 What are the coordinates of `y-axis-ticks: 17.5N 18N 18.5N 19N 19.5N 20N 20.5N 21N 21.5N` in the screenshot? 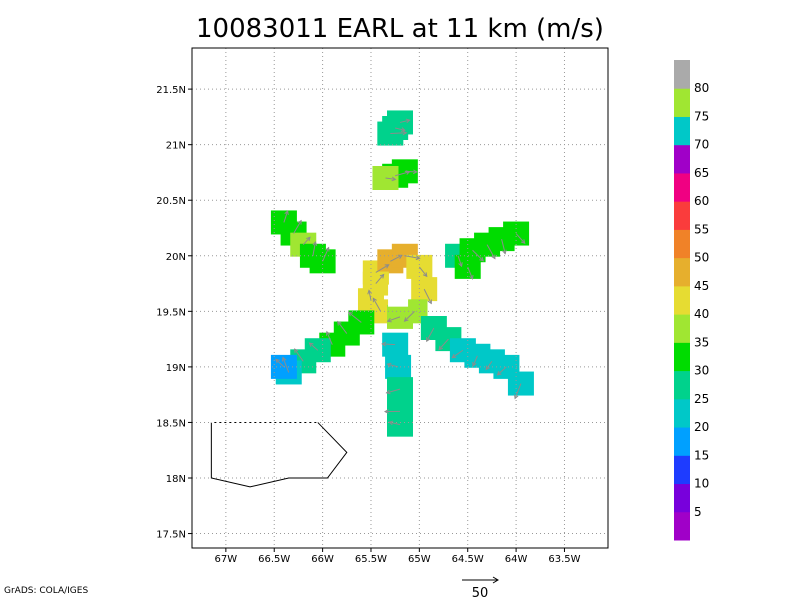 It's located at (174, 313).